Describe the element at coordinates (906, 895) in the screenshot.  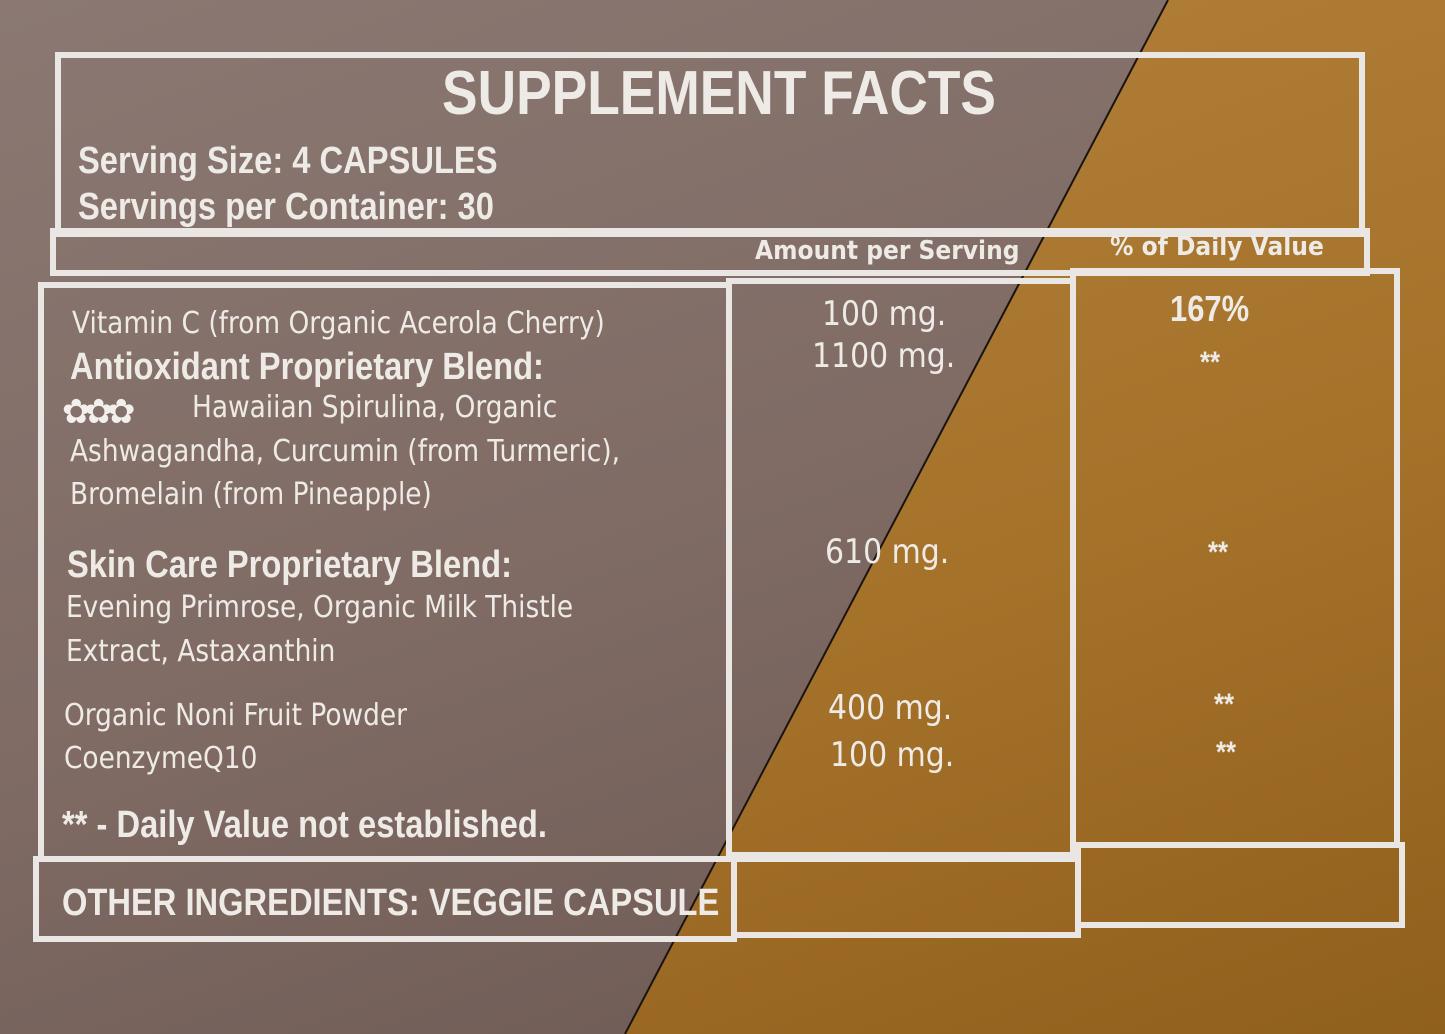
I see `bottom-amount-cell` at that location.